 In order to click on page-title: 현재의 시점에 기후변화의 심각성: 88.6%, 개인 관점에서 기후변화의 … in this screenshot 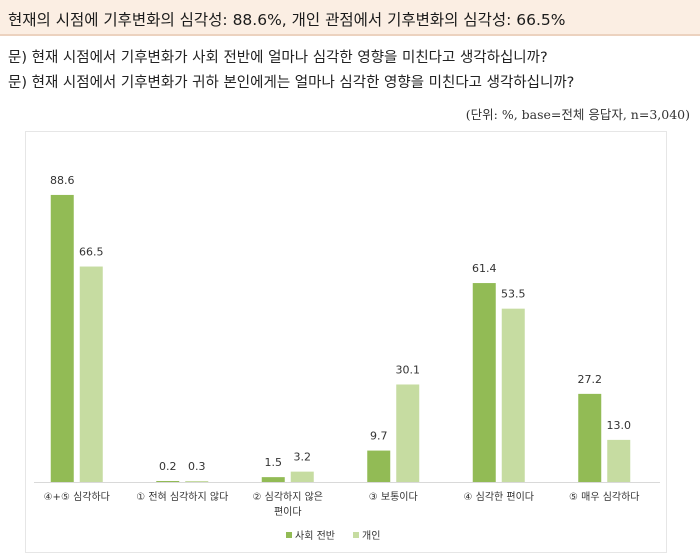, I will do `click(287, 20)`.